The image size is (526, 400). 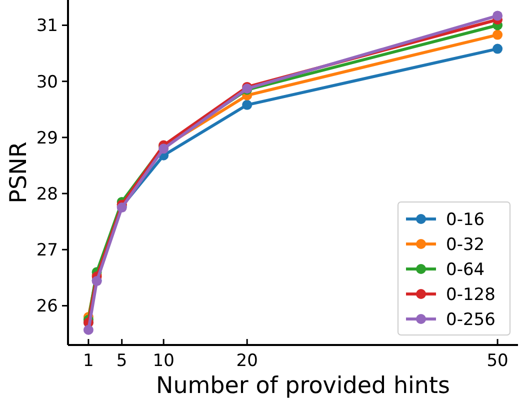 I want to click on legend-label: 0-64, so click(x=465, y=270).